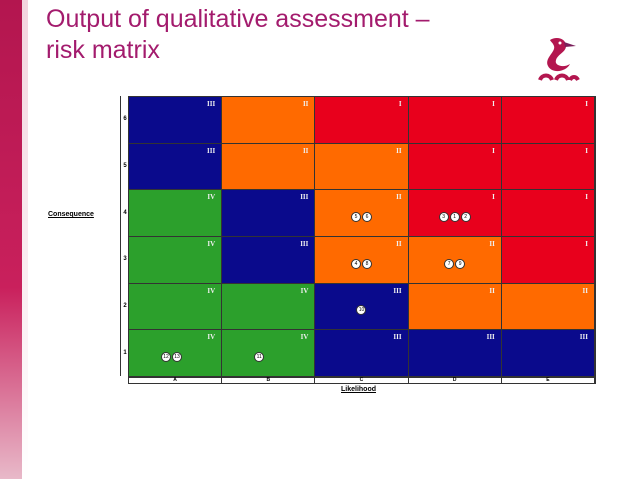 Image resolution: width=638 pixels, height=479 pixels. Describe the element at coordinates (366, 217) in the screenshot. I see `risk-marker: 6` at that location.